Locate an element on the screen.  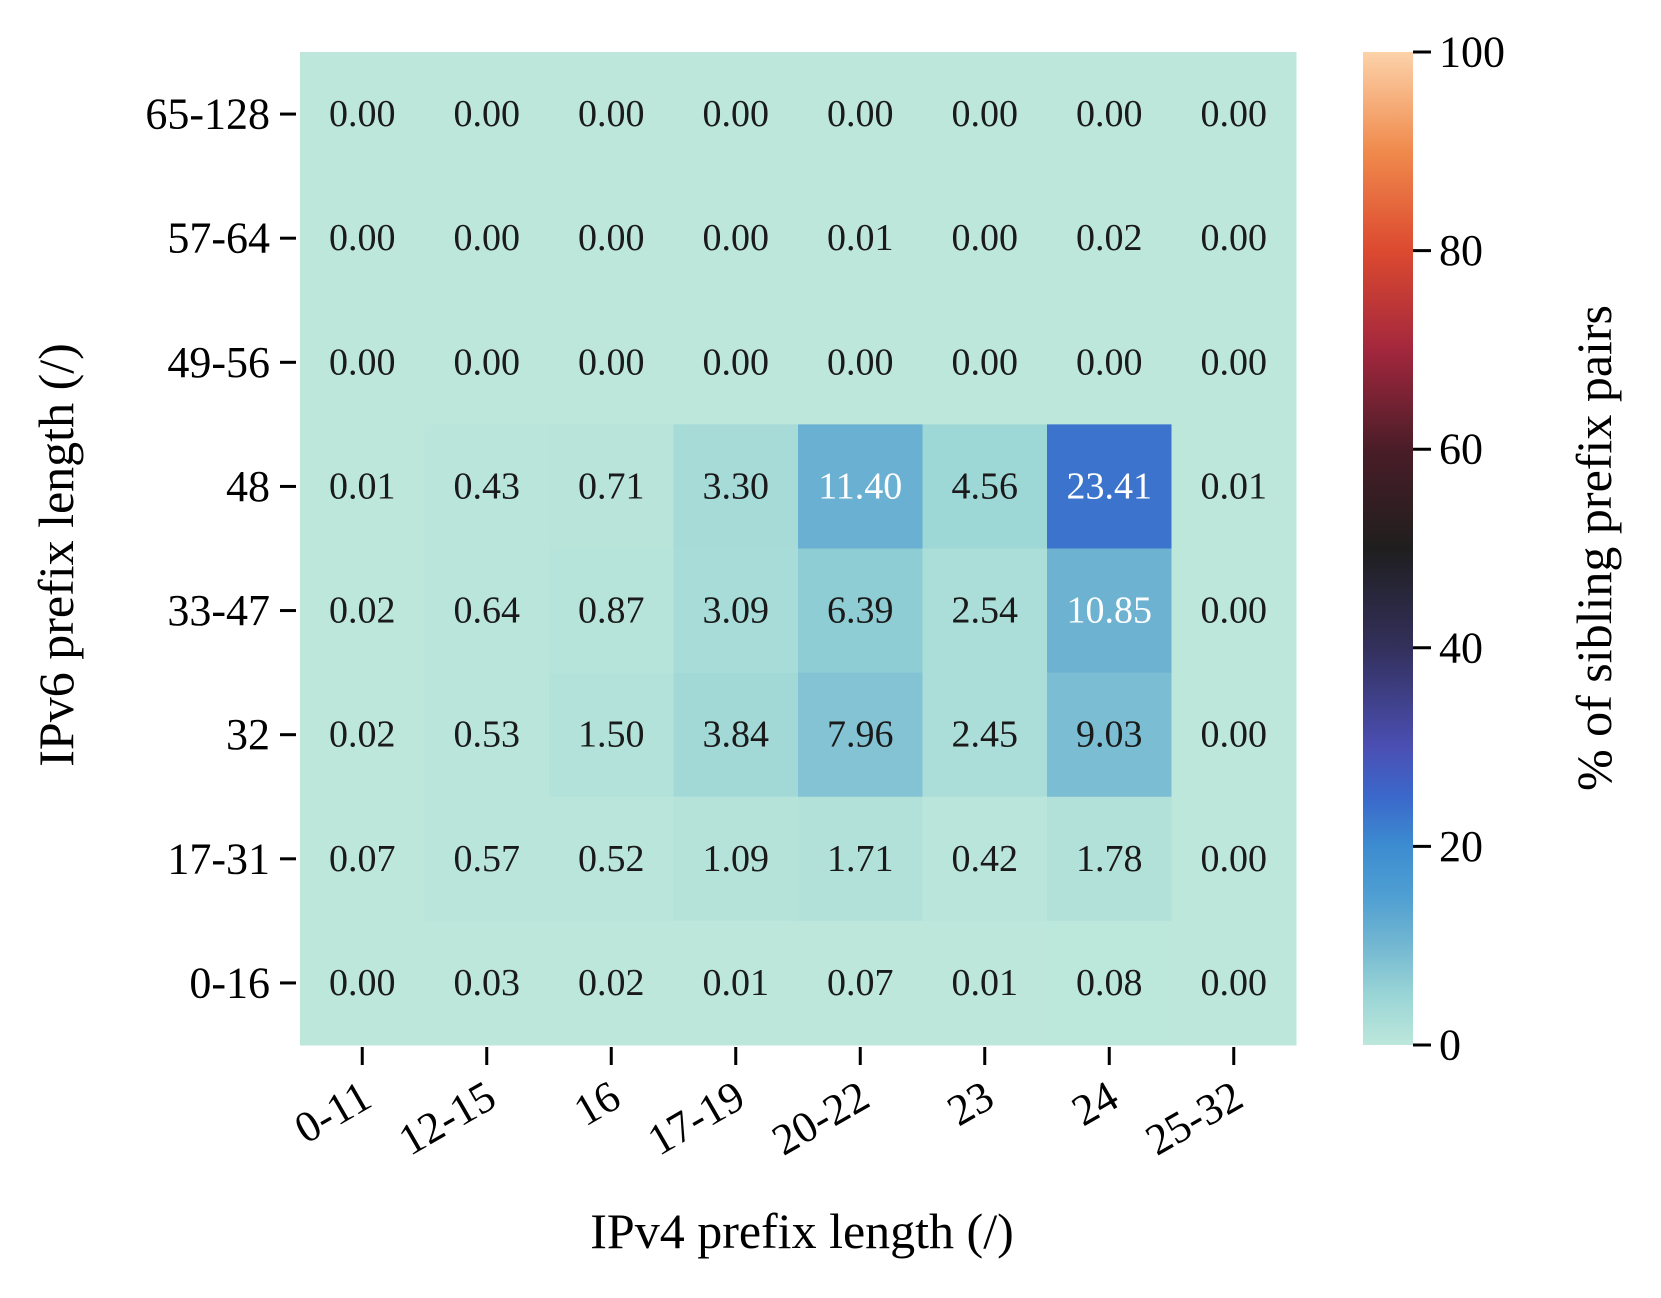
cell-value-label: 7.96 is located at coordinates (860, 735).